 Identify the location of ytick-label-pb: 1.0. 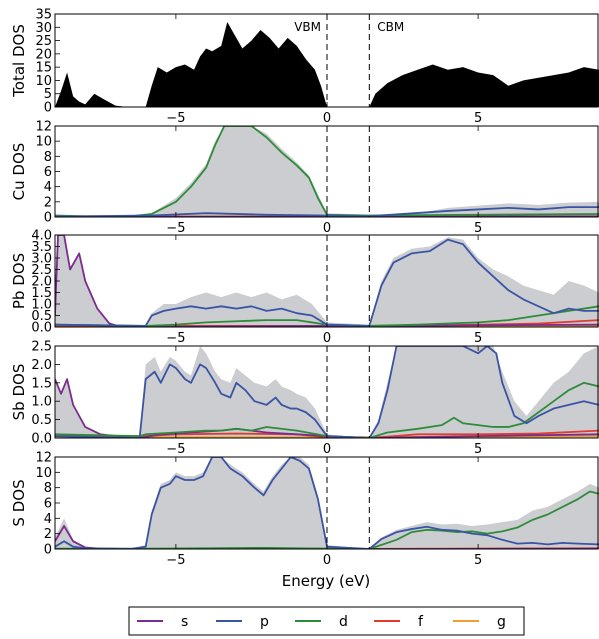
(41, 305).